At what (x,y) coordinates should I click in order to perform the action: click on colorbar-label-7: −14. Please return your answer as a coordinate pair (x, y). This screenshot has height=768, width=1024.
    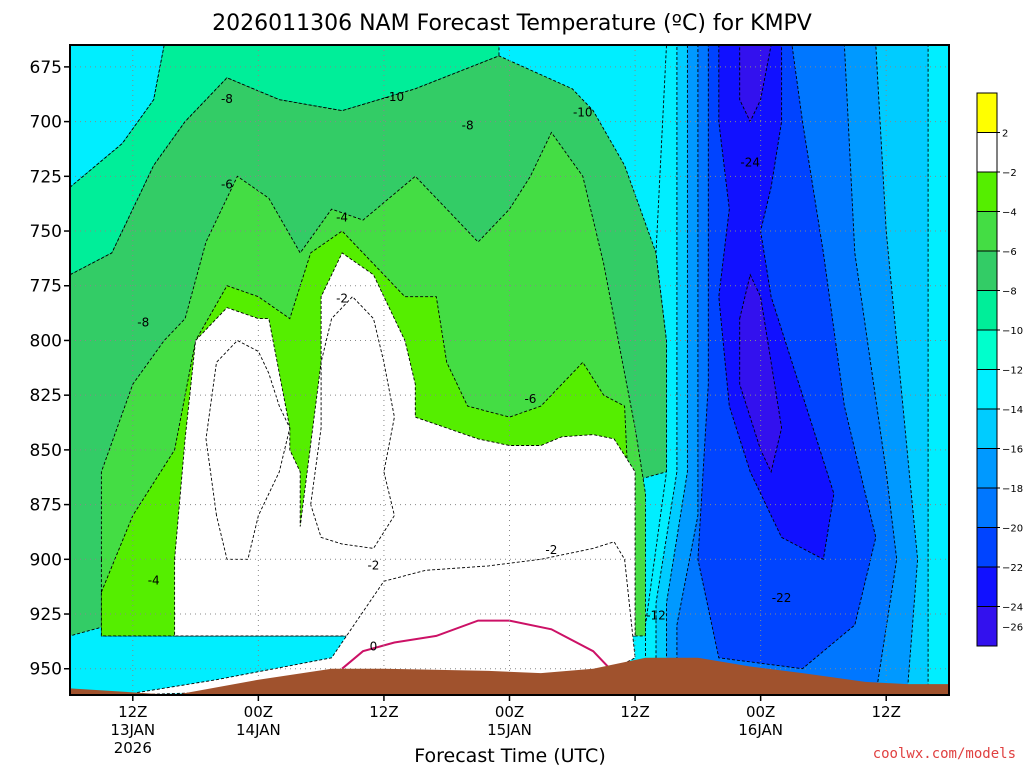
    Looking at the image, I should click on (1012, 410).